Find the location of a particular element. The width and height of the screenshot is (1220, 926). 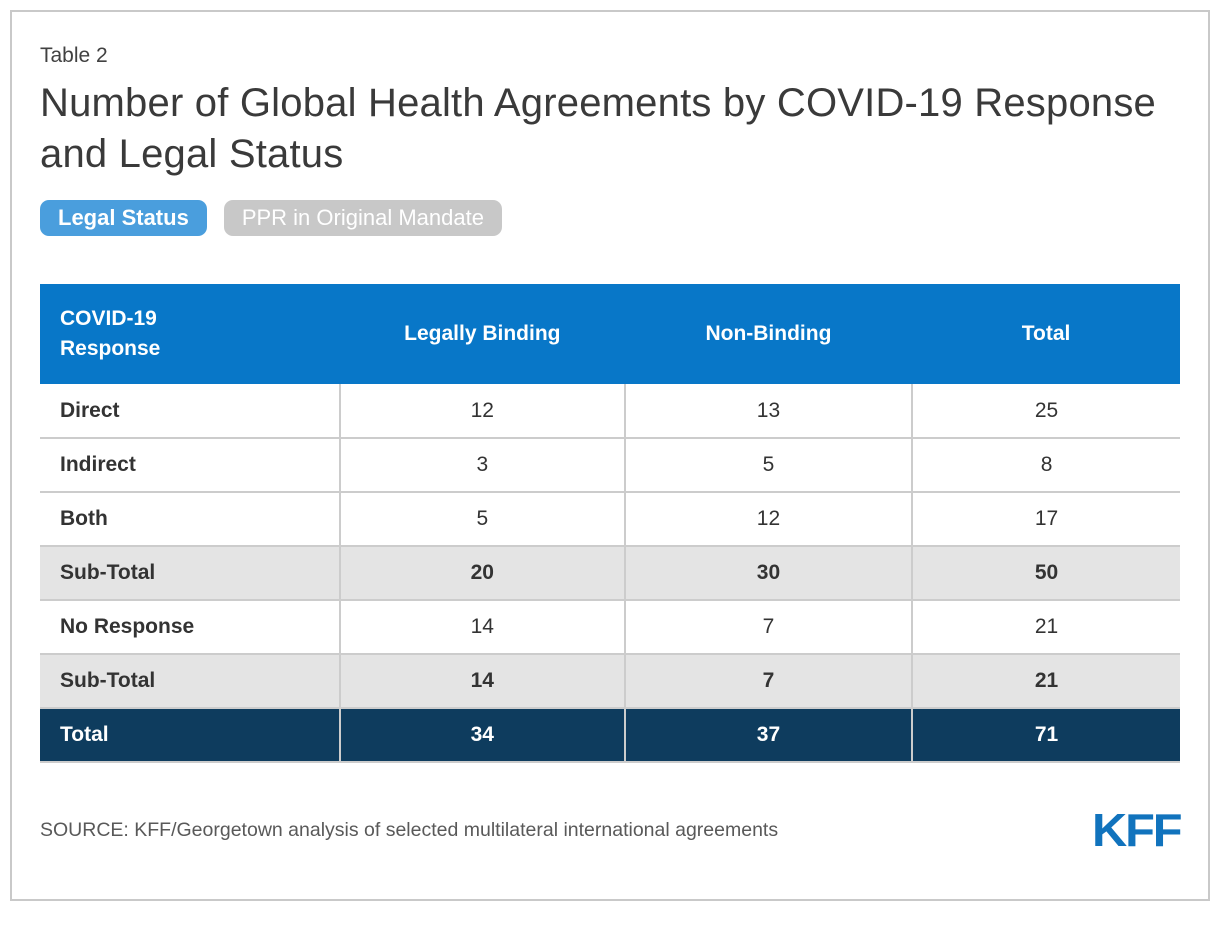

table-row: No Response 14 7 21 is located at coordinates (610, 627).